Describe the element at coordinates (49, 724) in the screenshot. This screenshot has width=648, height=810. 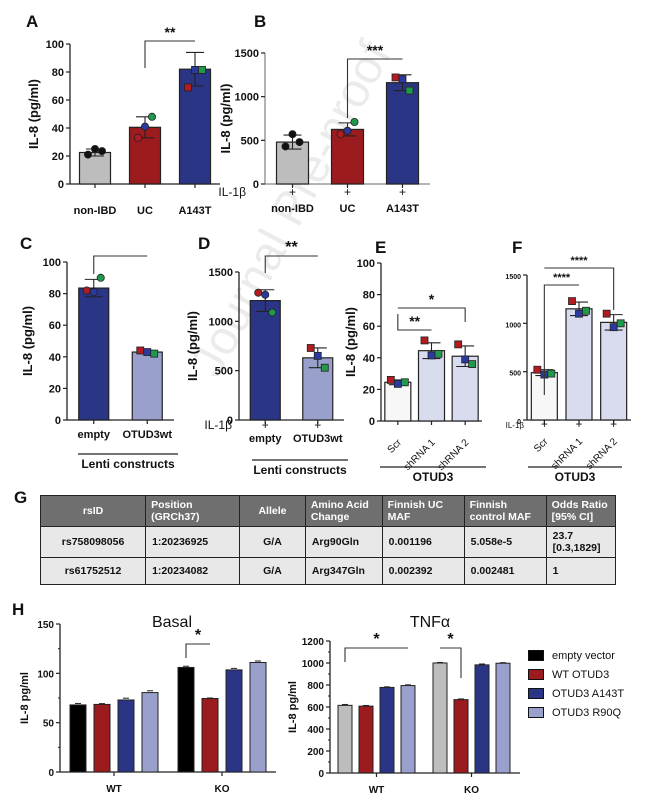
I see `y-tick-label: 50` at that location.